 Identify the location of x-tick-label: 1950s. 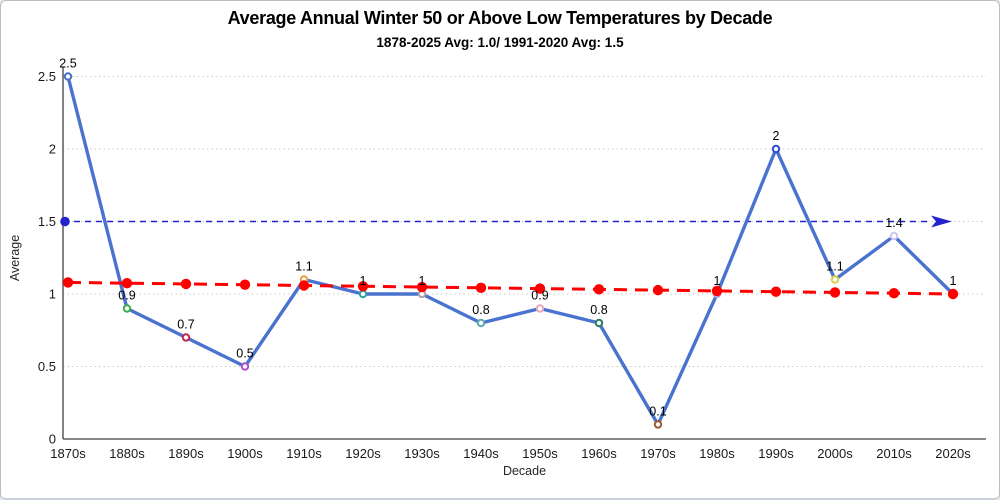
(540, 453).